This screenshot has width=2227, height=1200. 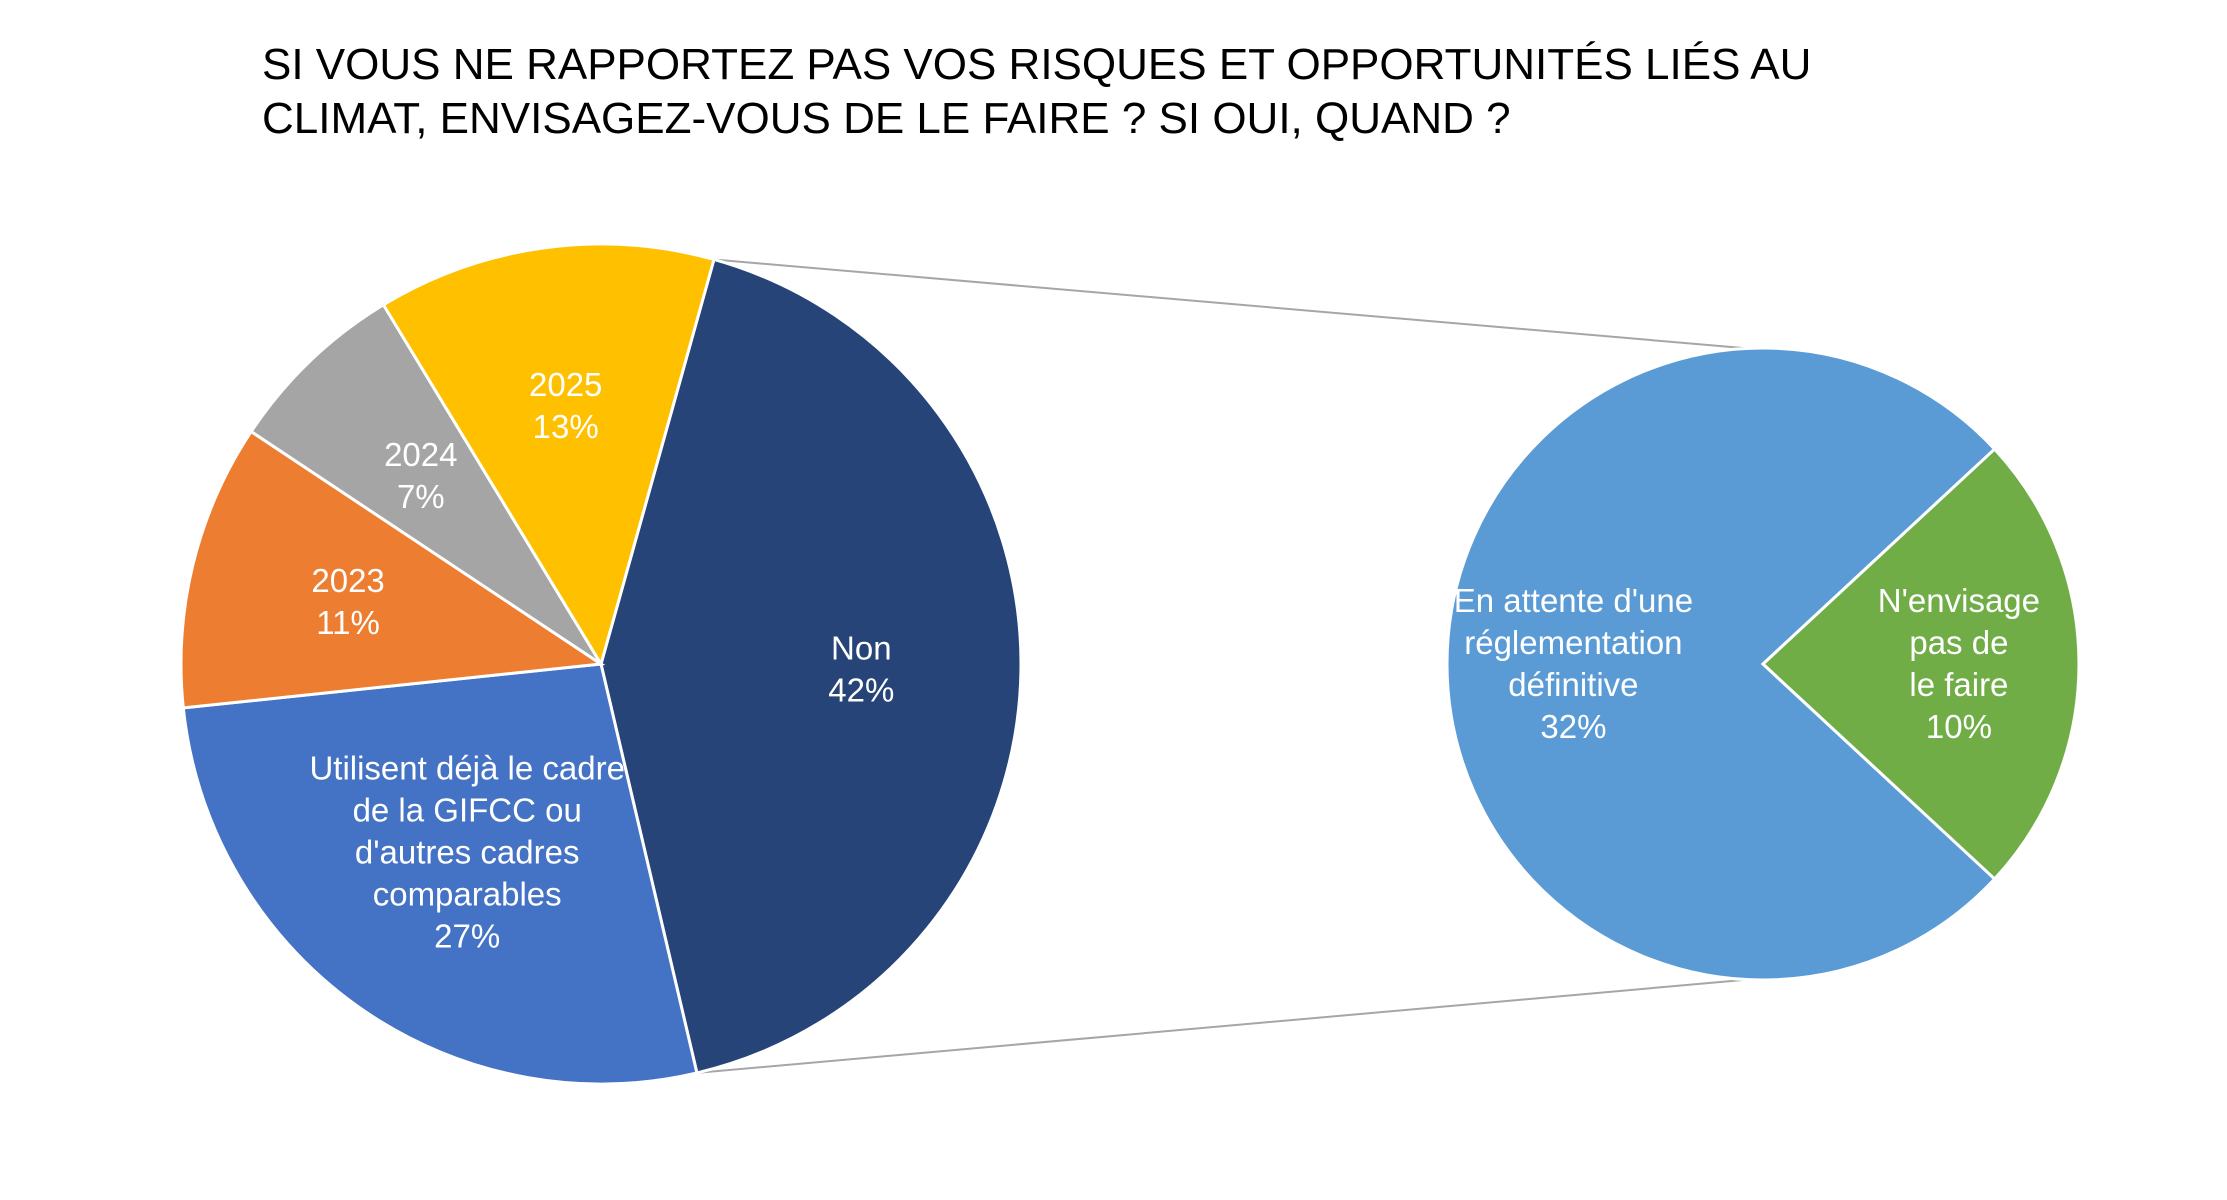 I want to click on main-pie-label-y2023: 2023 11%, so click(x=347, y=601).